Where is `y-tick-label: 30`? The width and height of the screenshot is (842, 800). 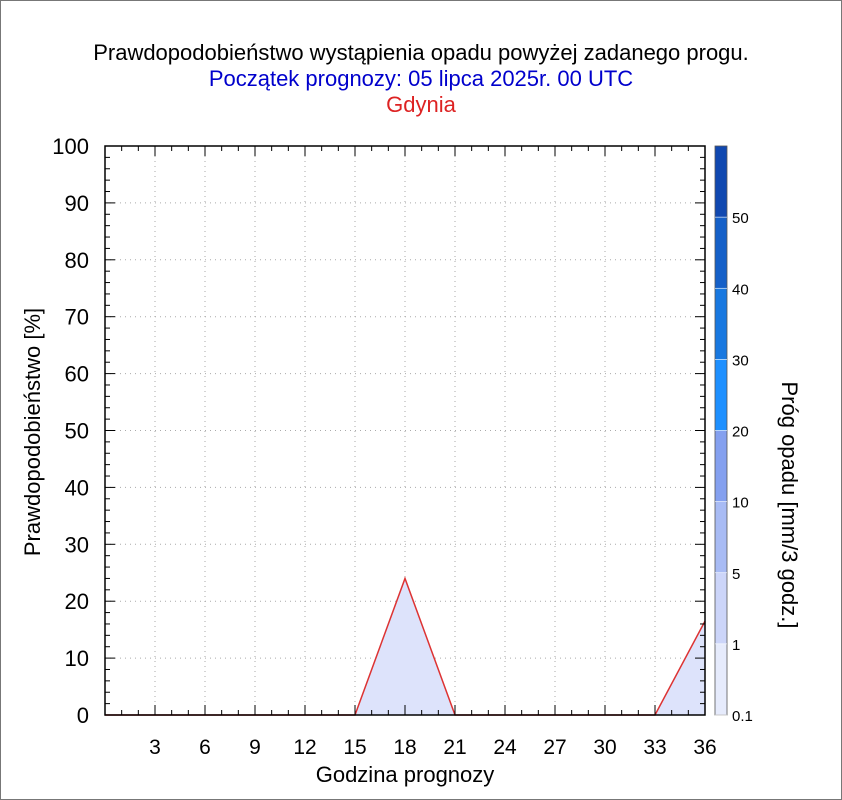 y-tick-label: 30 is located at coordinates (77, 544).